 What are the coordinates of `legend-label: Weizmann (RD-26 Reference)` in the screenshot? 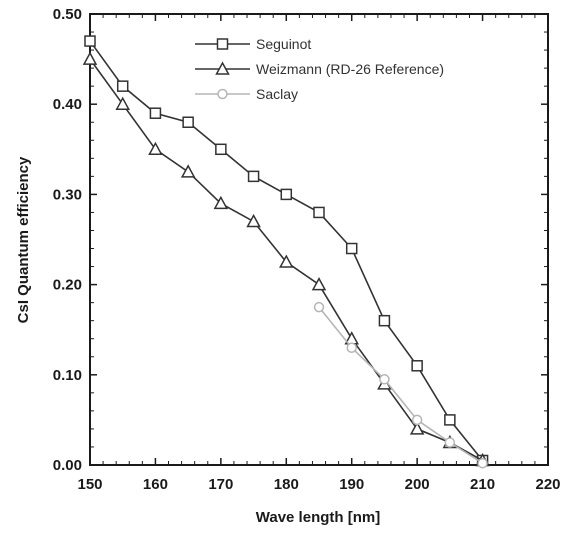 It's located at (350, 69).